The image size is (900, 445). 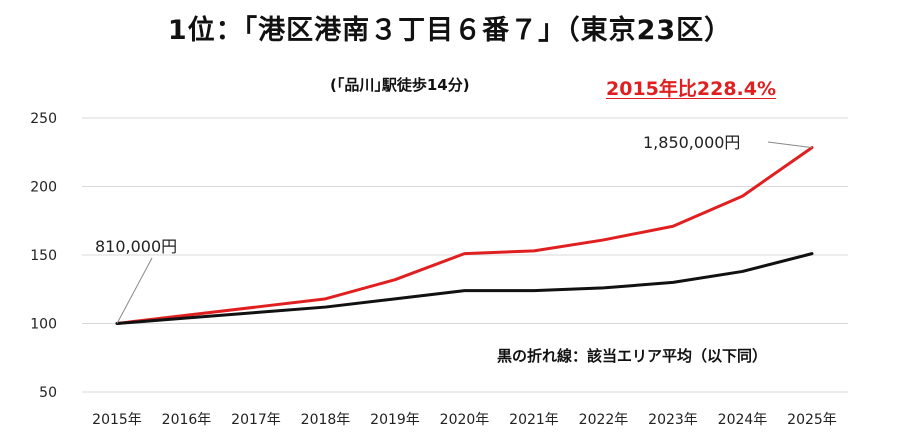 I want to click on y-axis-ticks: 50 100 150 200 250, so click(x=43, y=256).